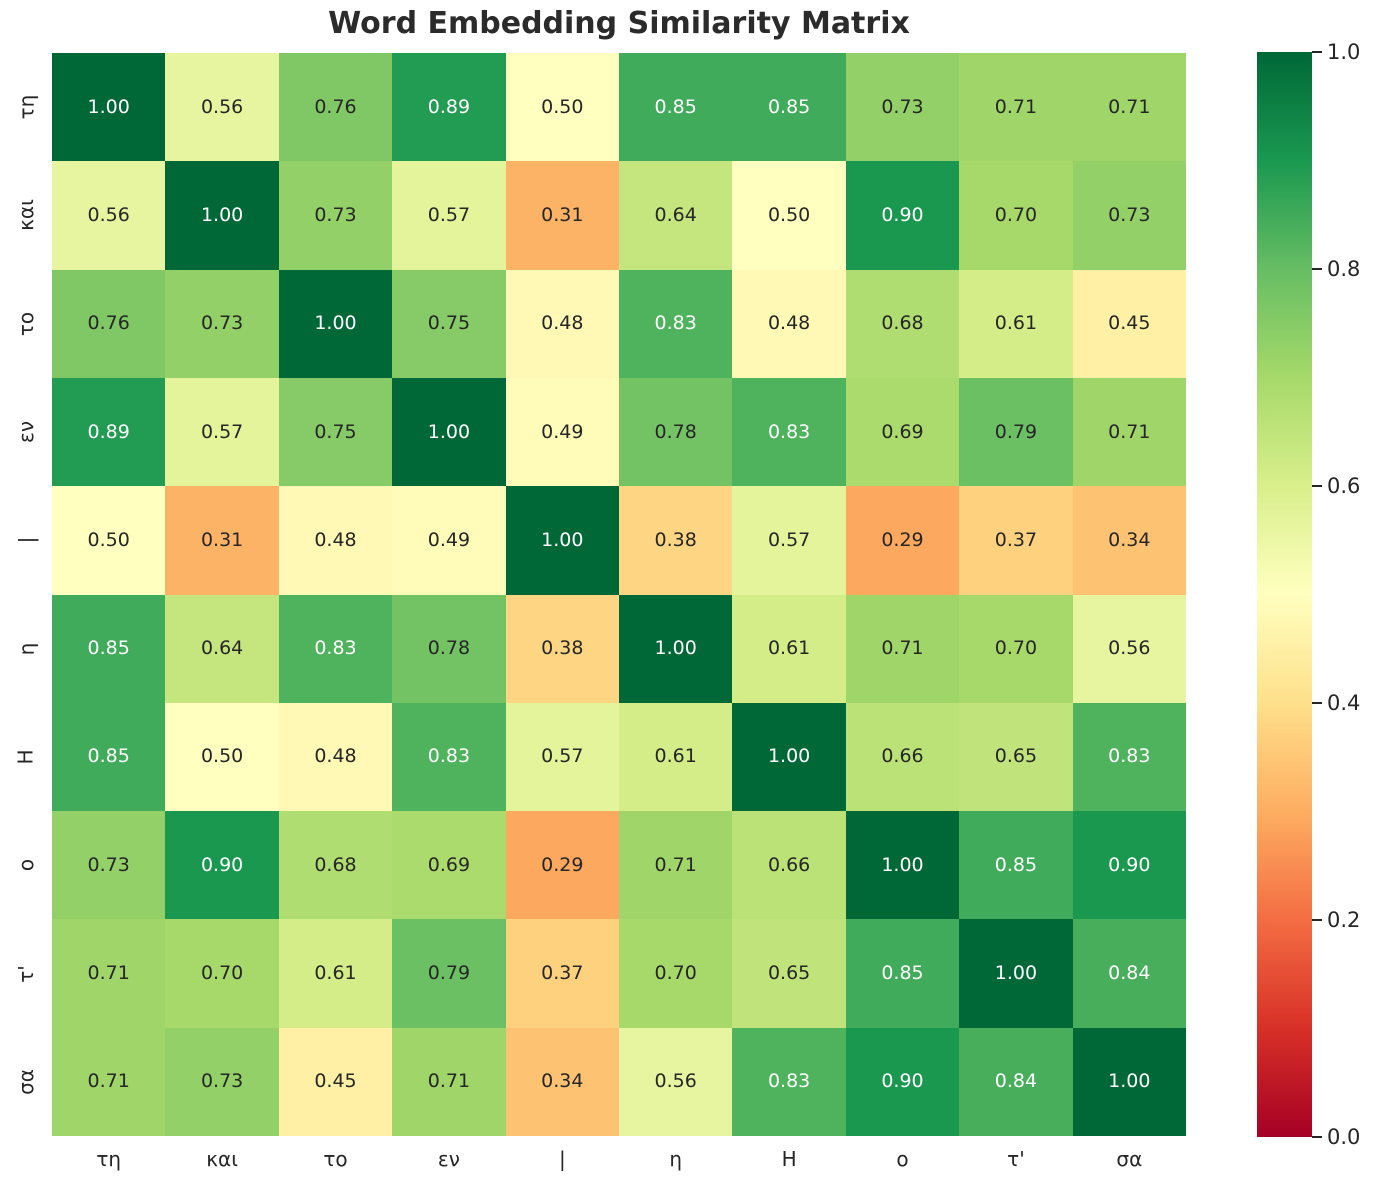  I want to click on y-tick-label-text: και, so click(26, 215).